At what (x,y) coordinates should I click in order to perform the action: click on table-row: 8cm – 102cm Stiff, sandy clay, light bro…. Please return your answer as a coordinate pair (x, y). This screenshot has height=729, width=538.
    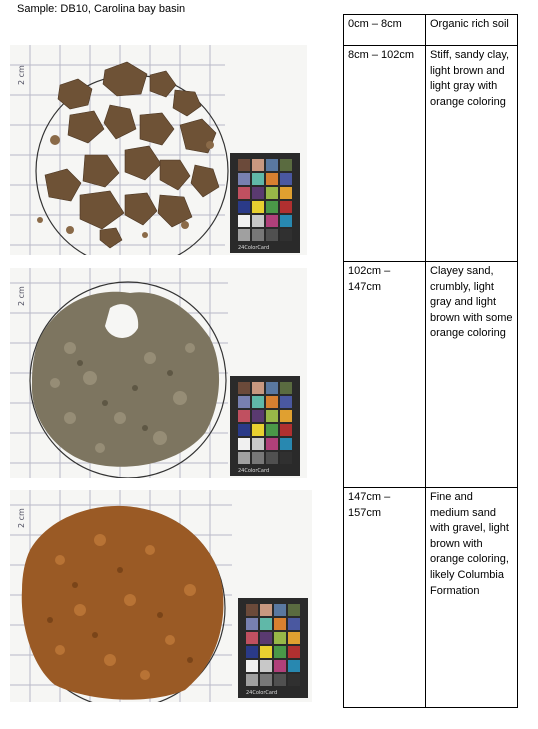
    Looking at the image, I should click on (430, 153).